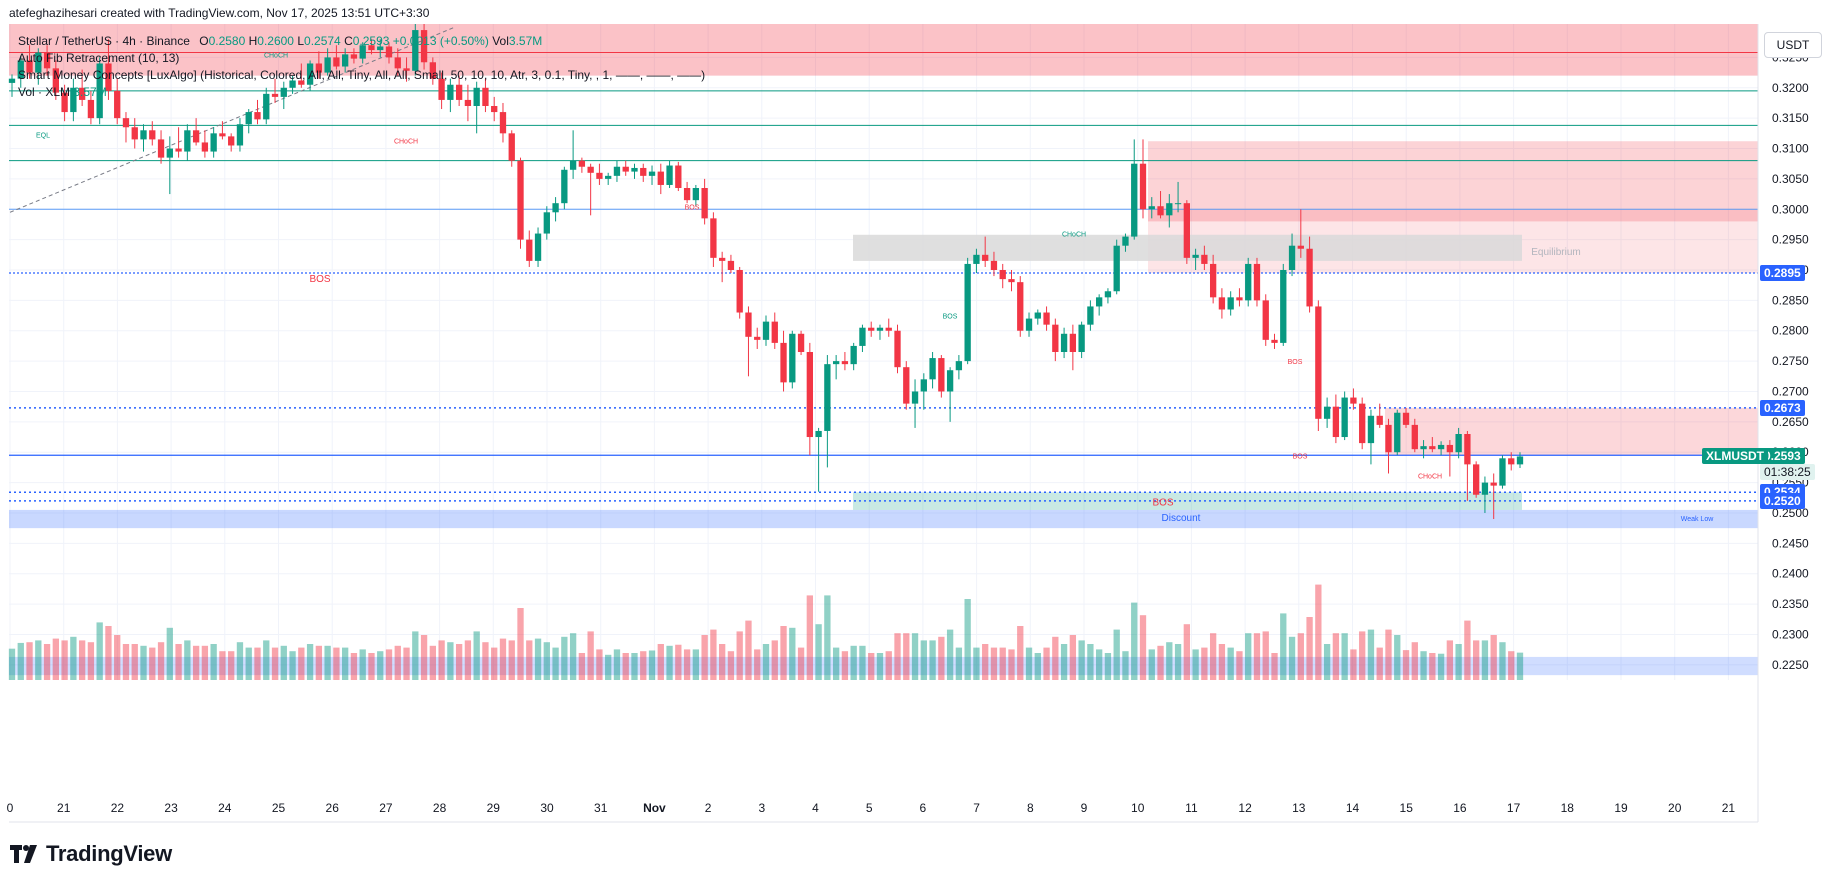 The image size is (1835, 883). I want to click on time-tick-label: 29, so click(494, 808).